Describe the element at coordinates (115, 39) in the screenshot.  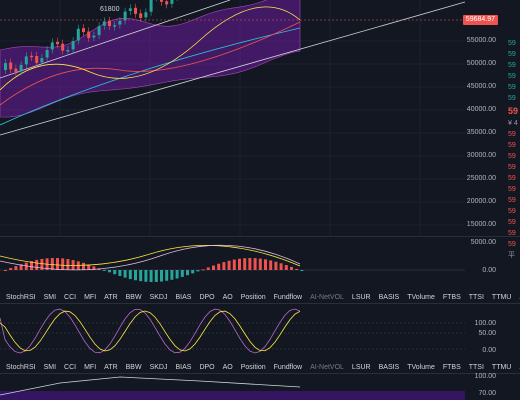
I see `trendline-upper` at that location.